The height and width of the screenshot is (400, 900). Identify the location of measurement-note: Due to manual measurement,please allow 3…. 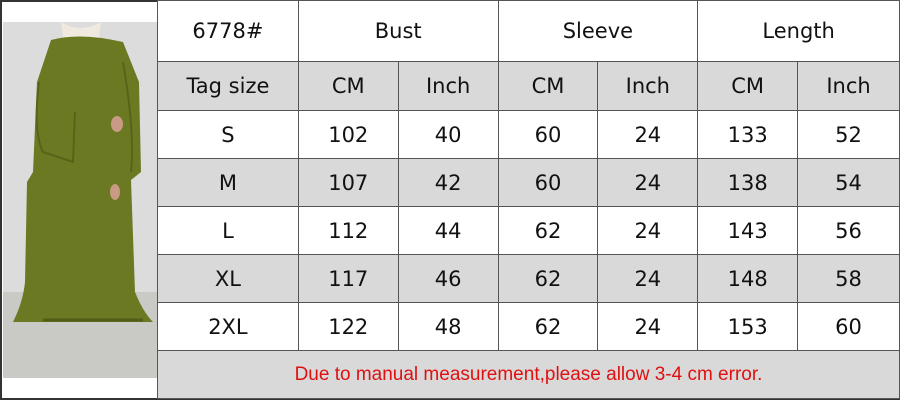
(528, 374).